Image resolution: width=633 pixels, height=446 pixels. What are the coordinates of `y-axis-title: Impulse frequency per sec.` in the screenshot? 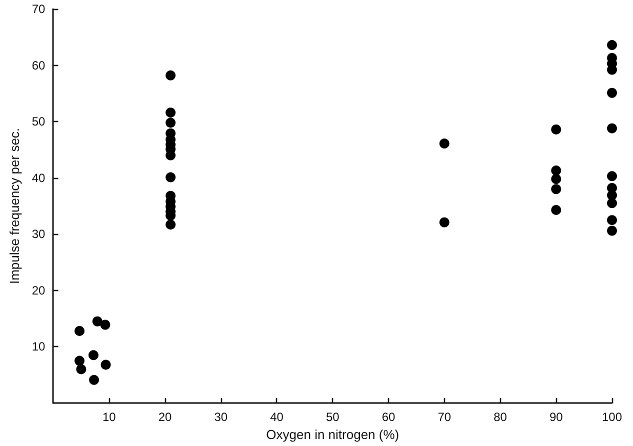 It's located at (14, 206).